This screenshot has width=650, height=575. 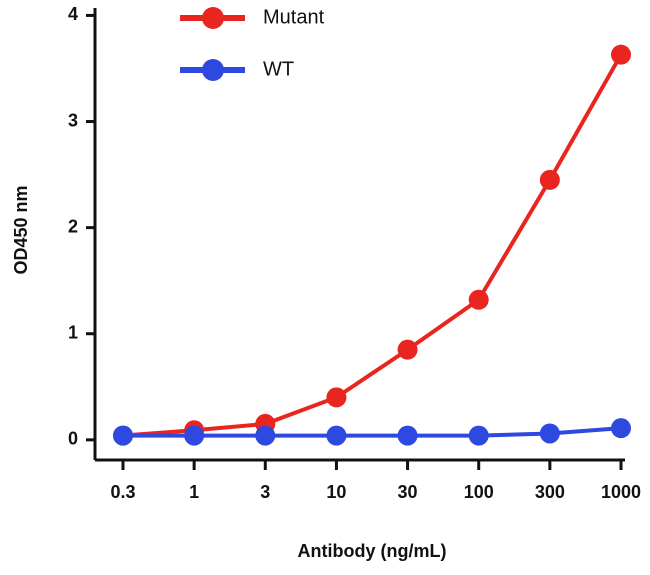 I want to click on x-tick-label: 10, so click(x=336, y=492).